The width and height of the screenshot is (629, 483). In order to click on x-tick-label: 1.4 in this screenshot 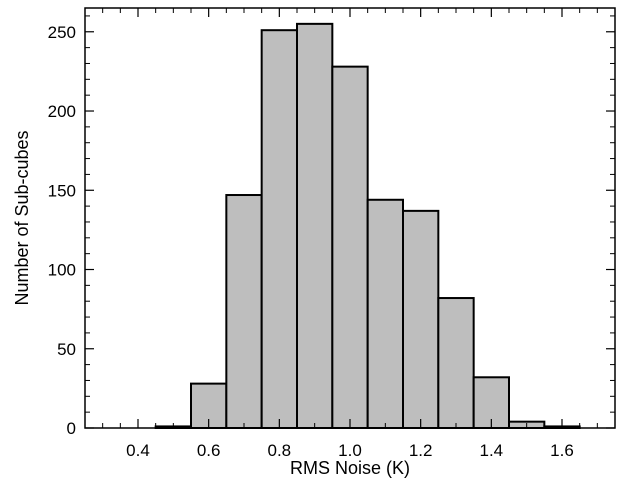, I will do `click(492, 450)`.